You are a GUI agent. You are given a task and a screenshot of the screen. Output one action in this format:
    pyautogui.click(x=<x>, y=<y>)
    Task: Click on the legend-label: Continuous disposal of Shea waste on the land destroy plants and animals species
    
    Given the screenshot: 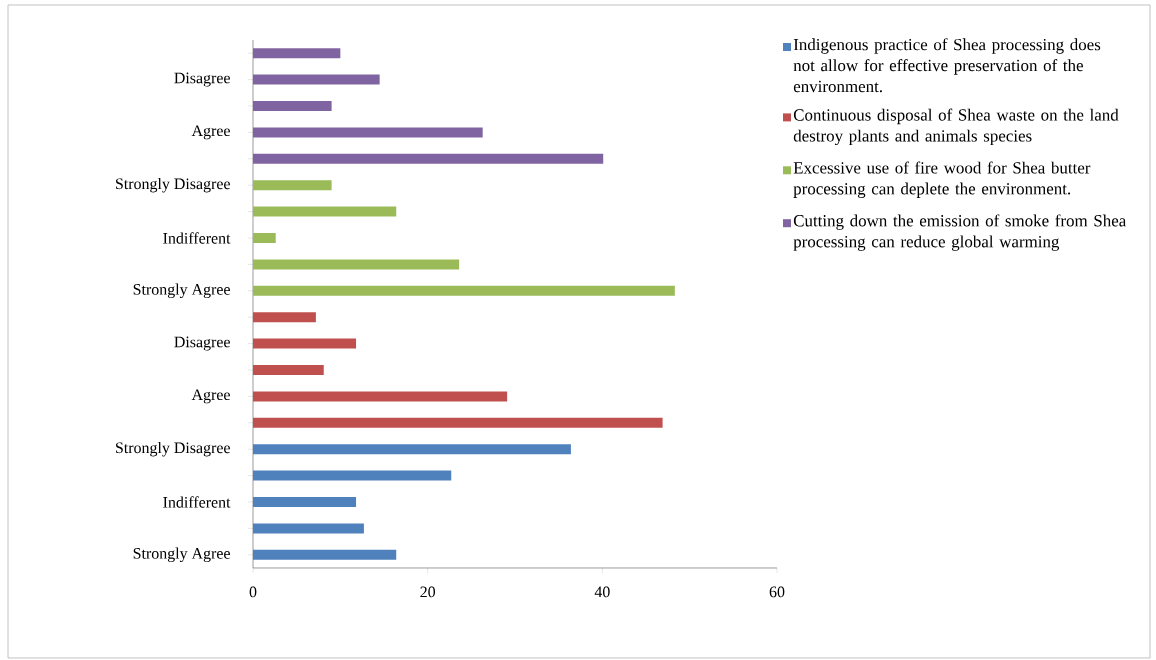 What is the action you would take?
    pyautogui.click(x=956, y=127)
    